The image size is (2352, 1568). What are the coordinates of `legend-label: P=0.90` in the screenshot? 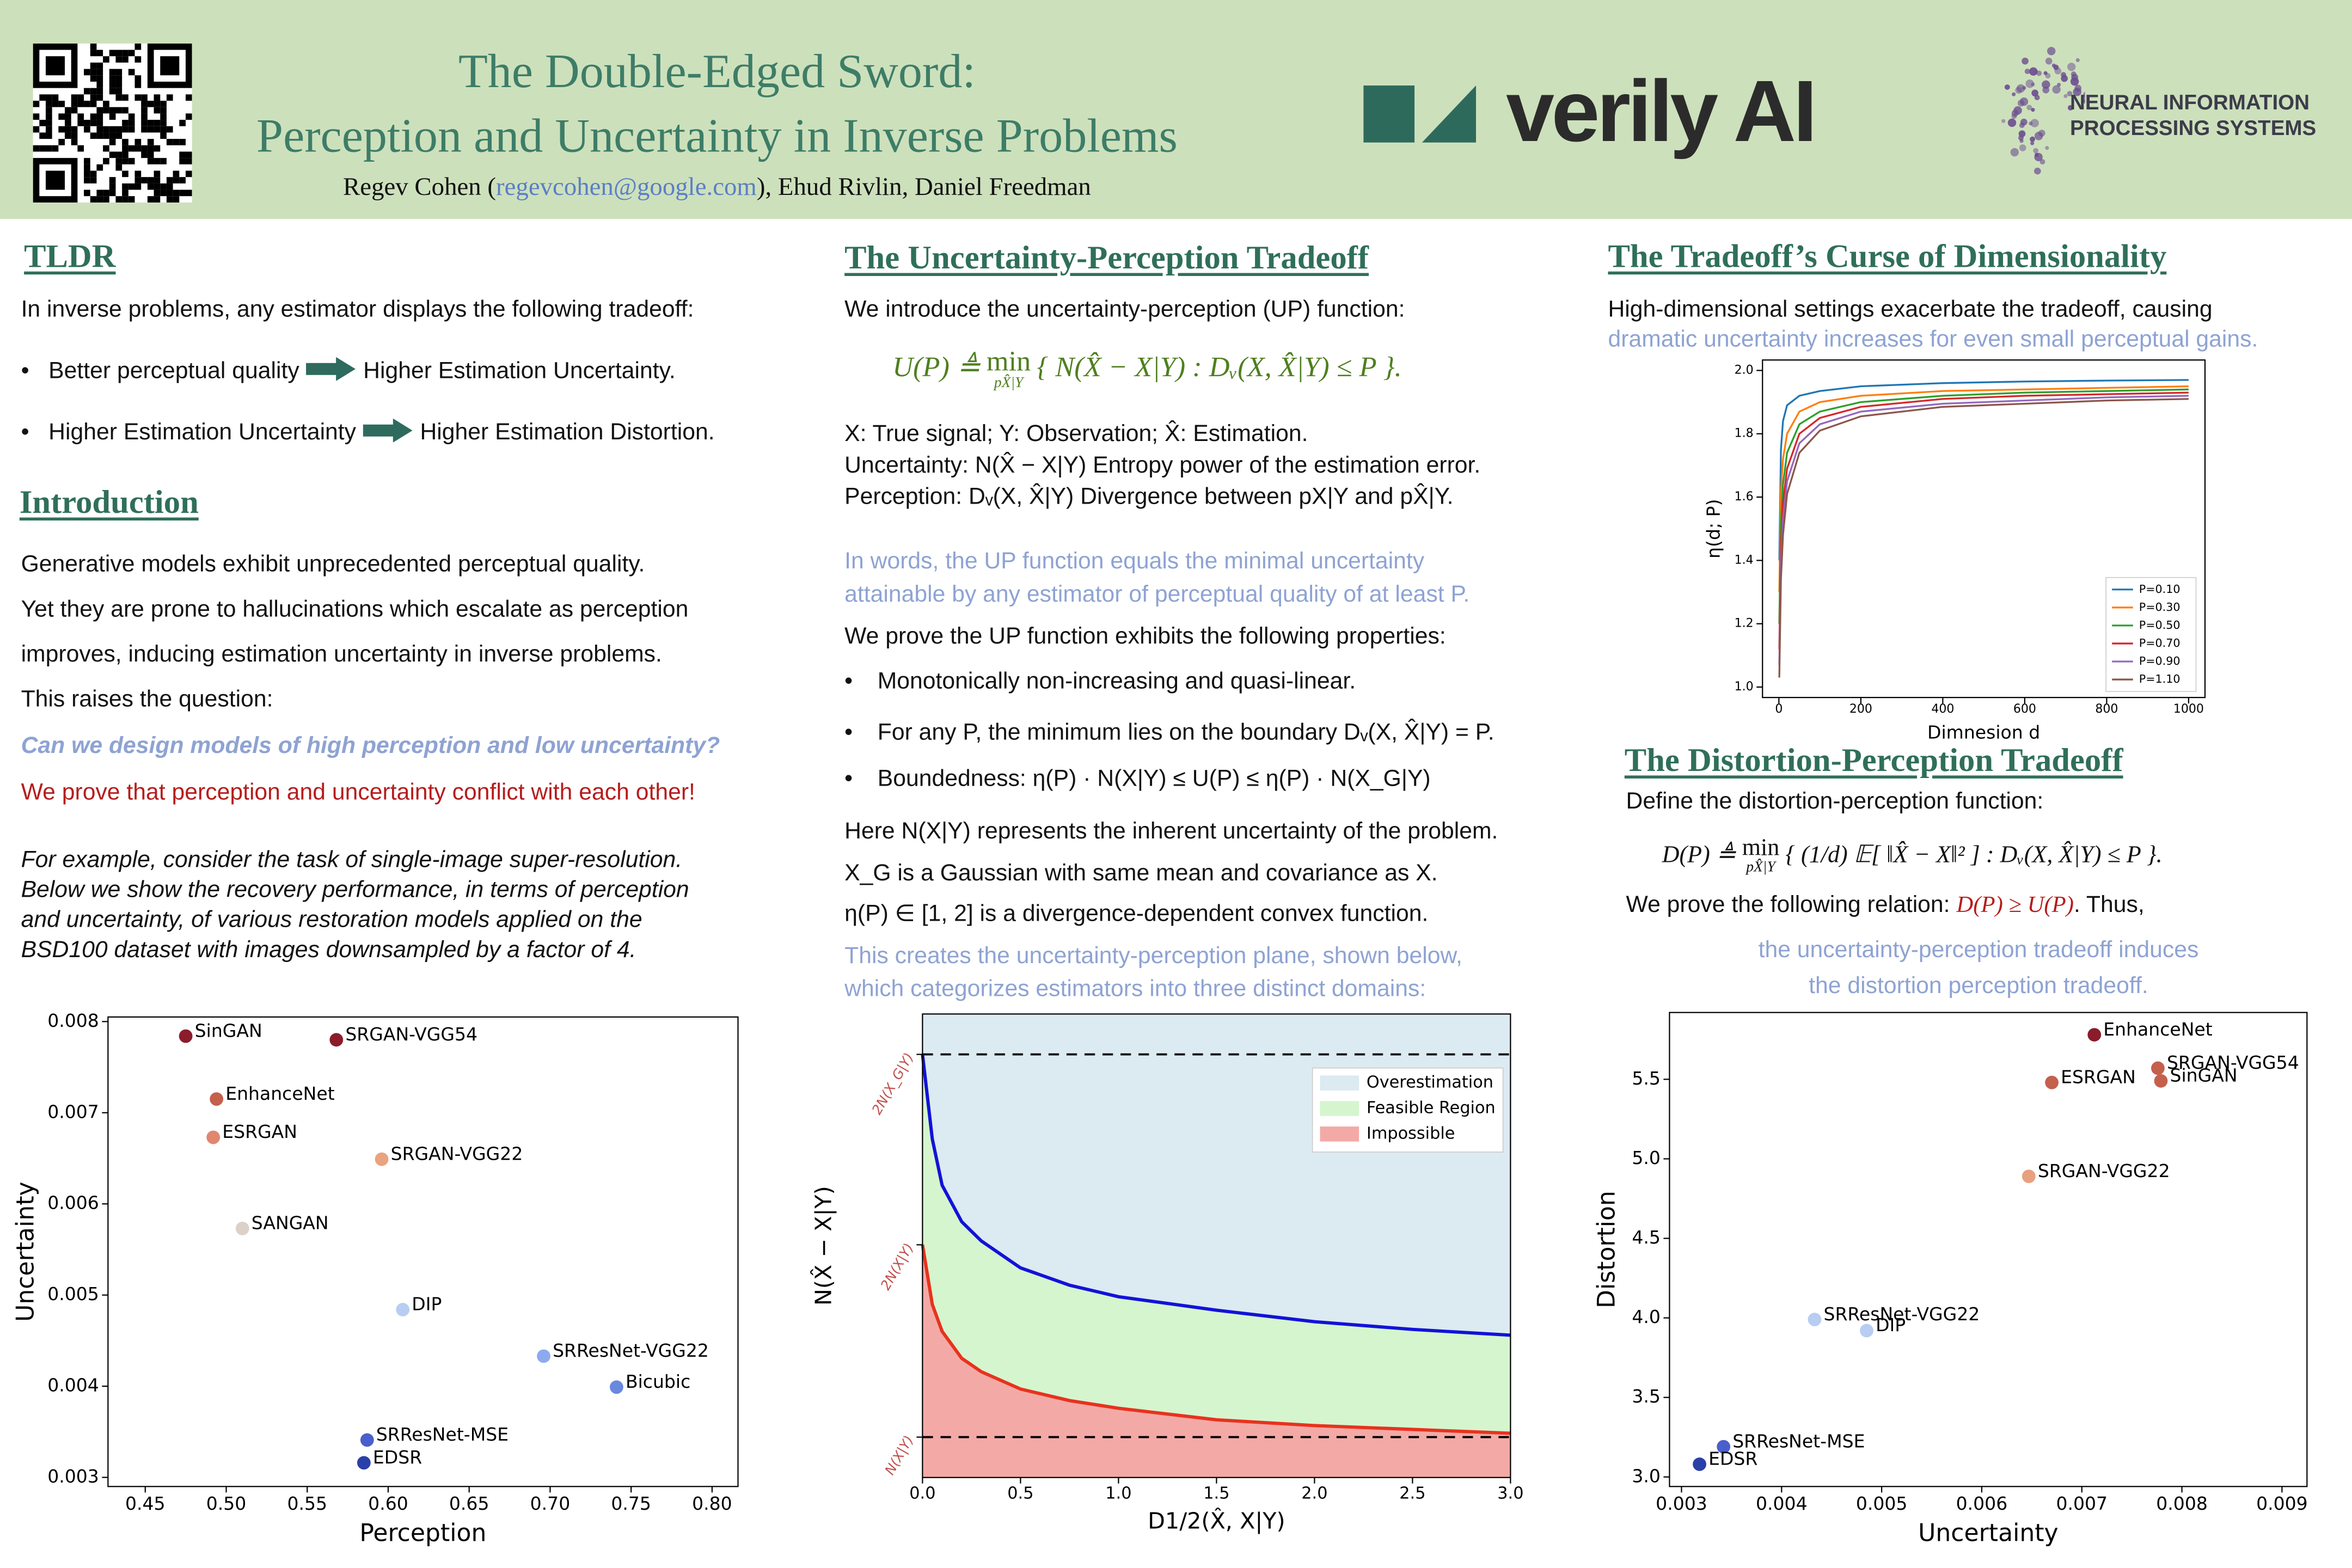 It's located at (2159, 660).